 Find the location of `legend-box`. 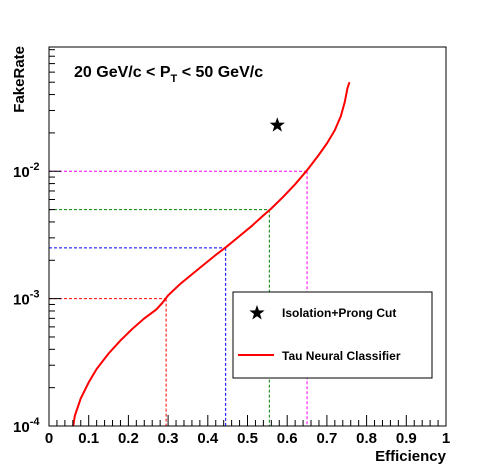

legend-box is located at coordinates (332, 335).